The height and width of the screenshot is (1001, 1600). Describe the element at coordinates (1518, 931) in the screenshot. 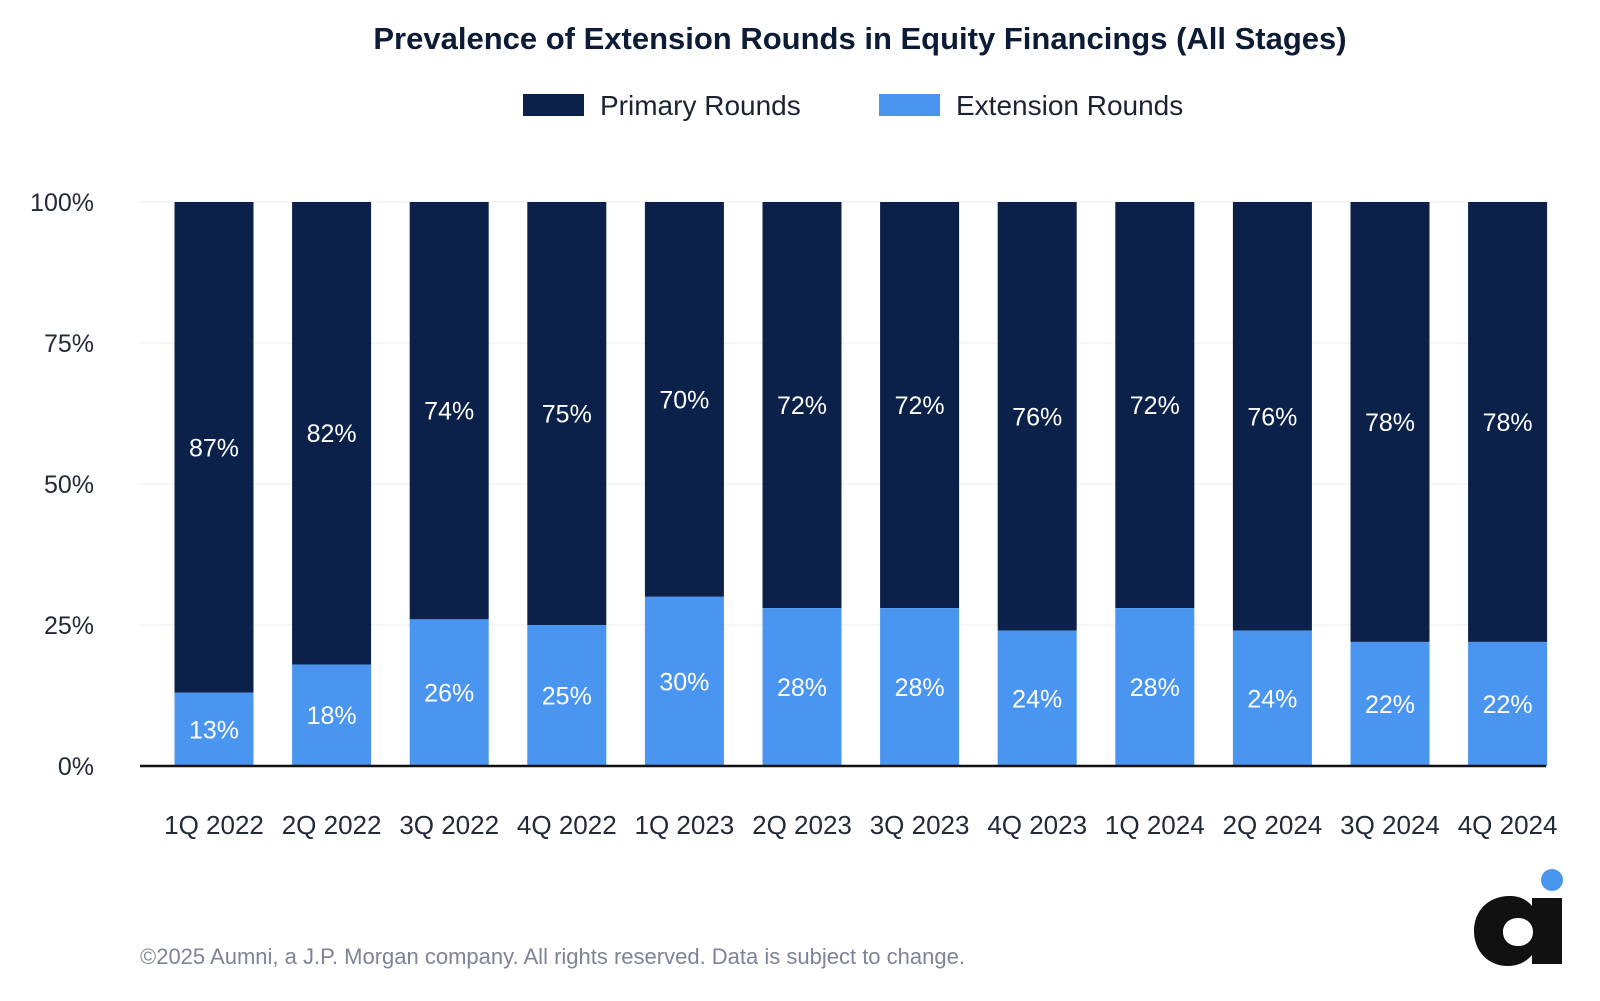

I see `logo-letter-a` at that location.